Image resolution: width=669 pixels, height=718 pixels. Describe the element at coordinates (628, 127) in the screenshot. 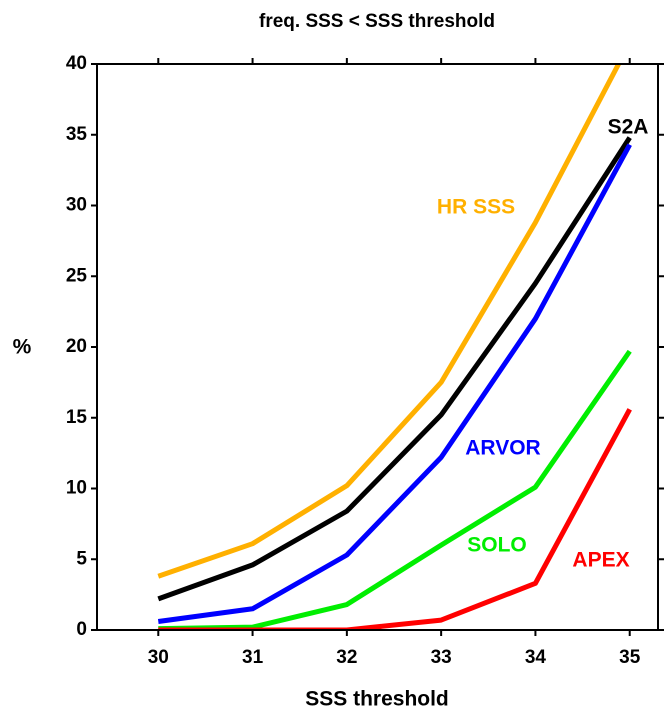

I see `series-label: S2A` at that location.